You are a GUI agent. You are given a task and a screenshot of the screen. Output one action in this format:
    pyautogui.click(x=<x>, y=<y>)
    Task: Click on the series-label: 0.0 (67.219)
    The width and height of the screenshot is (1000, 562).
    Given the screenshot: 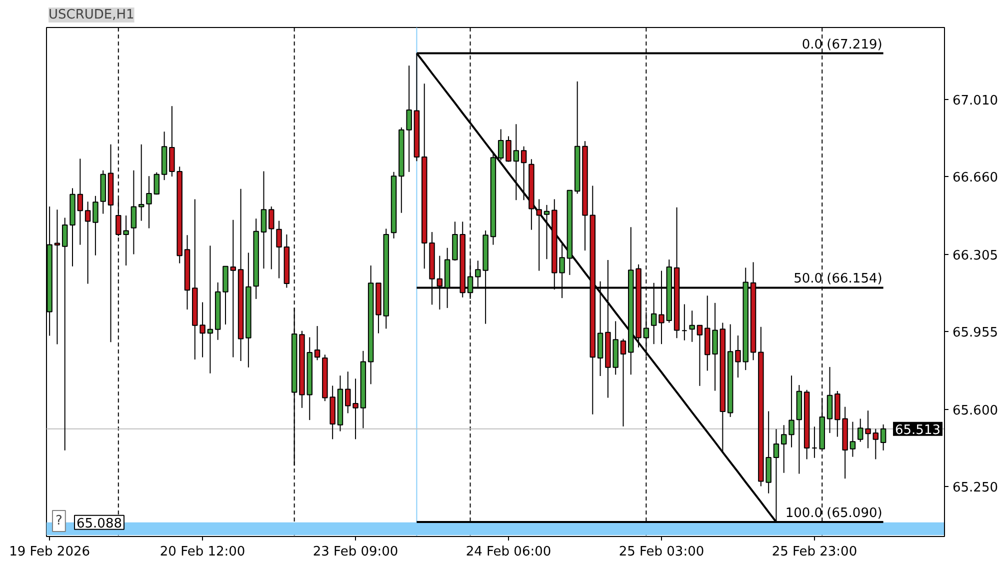 What is the action you would take?
    pyautogui.click(x=842, y=44)
    